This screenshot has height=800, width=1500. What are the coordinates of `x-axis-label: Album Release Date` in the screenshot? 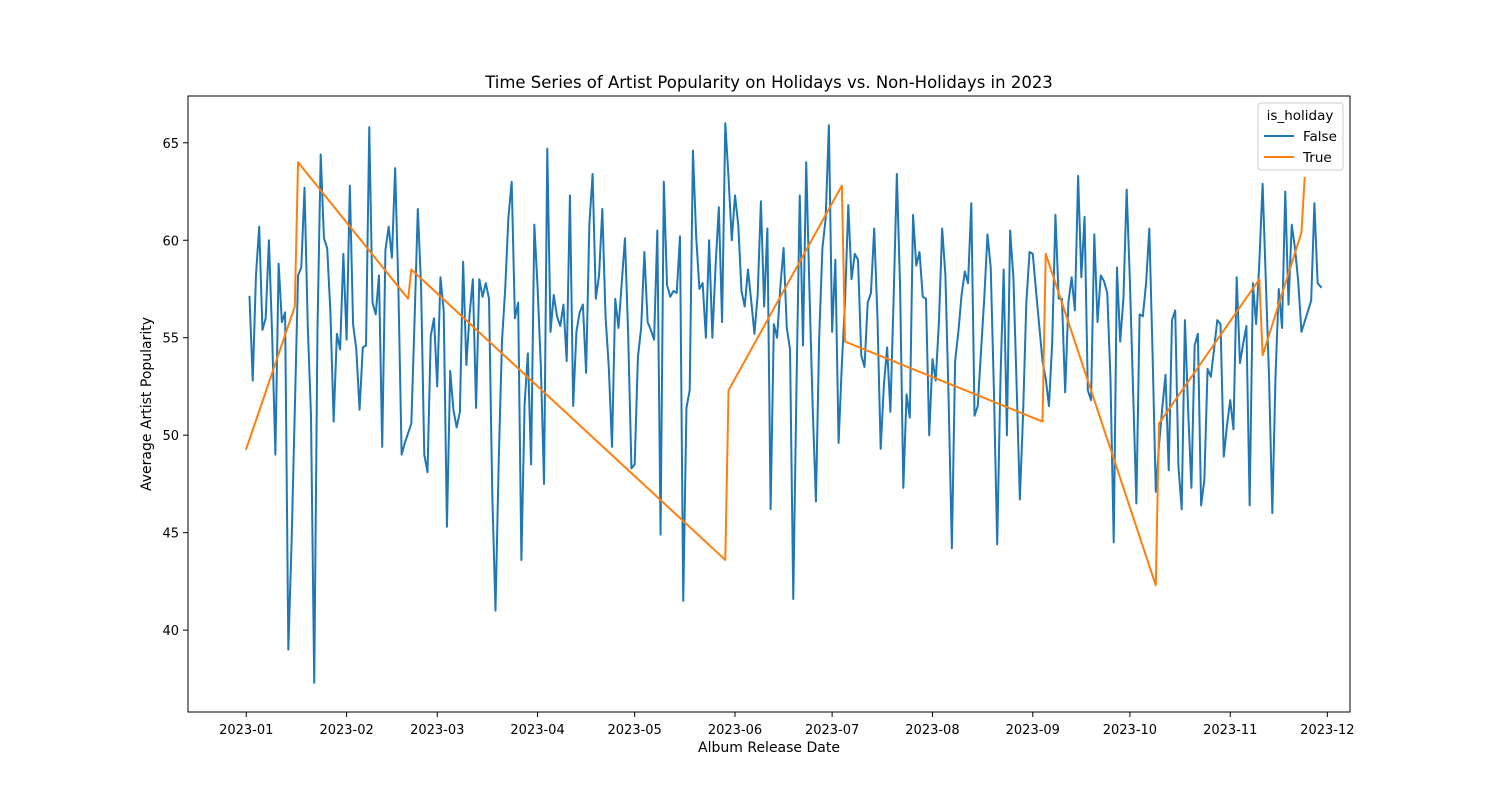 It's located at (769, 748).